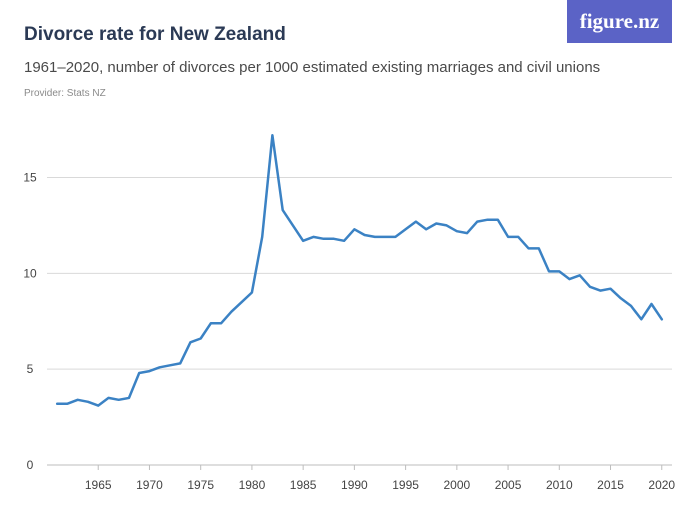 The image size is (700, 525). Describe the element at coordinates (149, 485) in the screenshot. I see `x-tick-label: 1970` at that location.